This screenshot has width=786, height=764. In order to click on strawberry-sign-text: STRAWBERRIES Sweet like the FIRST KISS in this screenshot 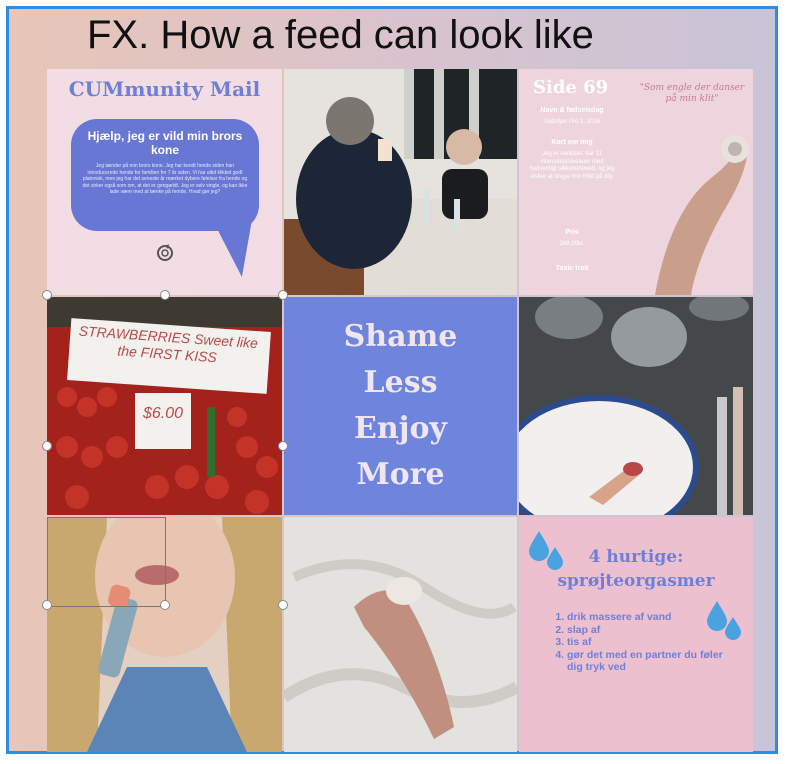, I will do `click(168, 344)`.